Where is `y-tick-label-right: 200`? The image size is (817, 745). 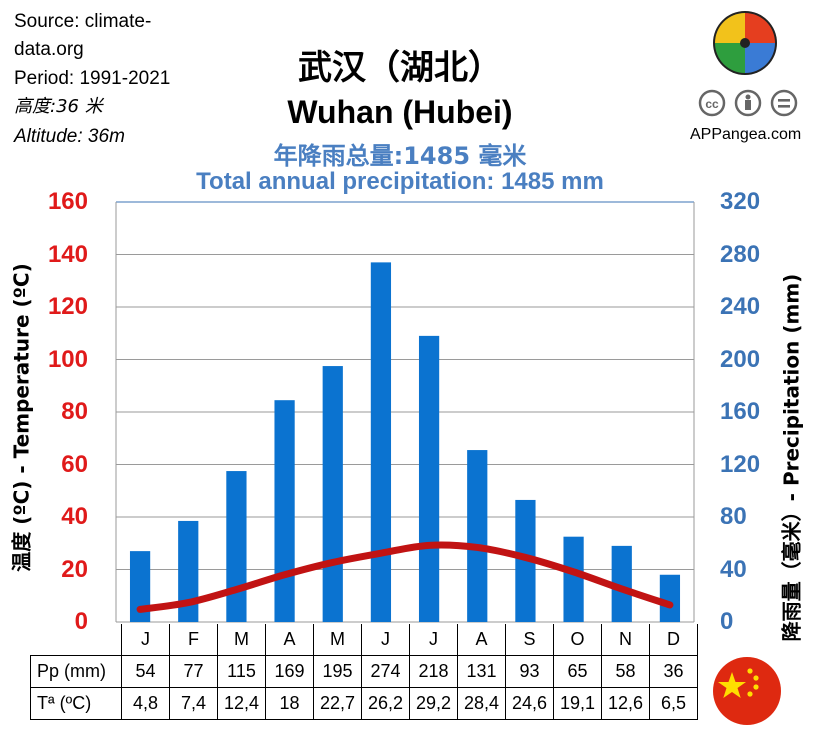
y-tick-label-right: 200 is located at coordinates (740, 359).